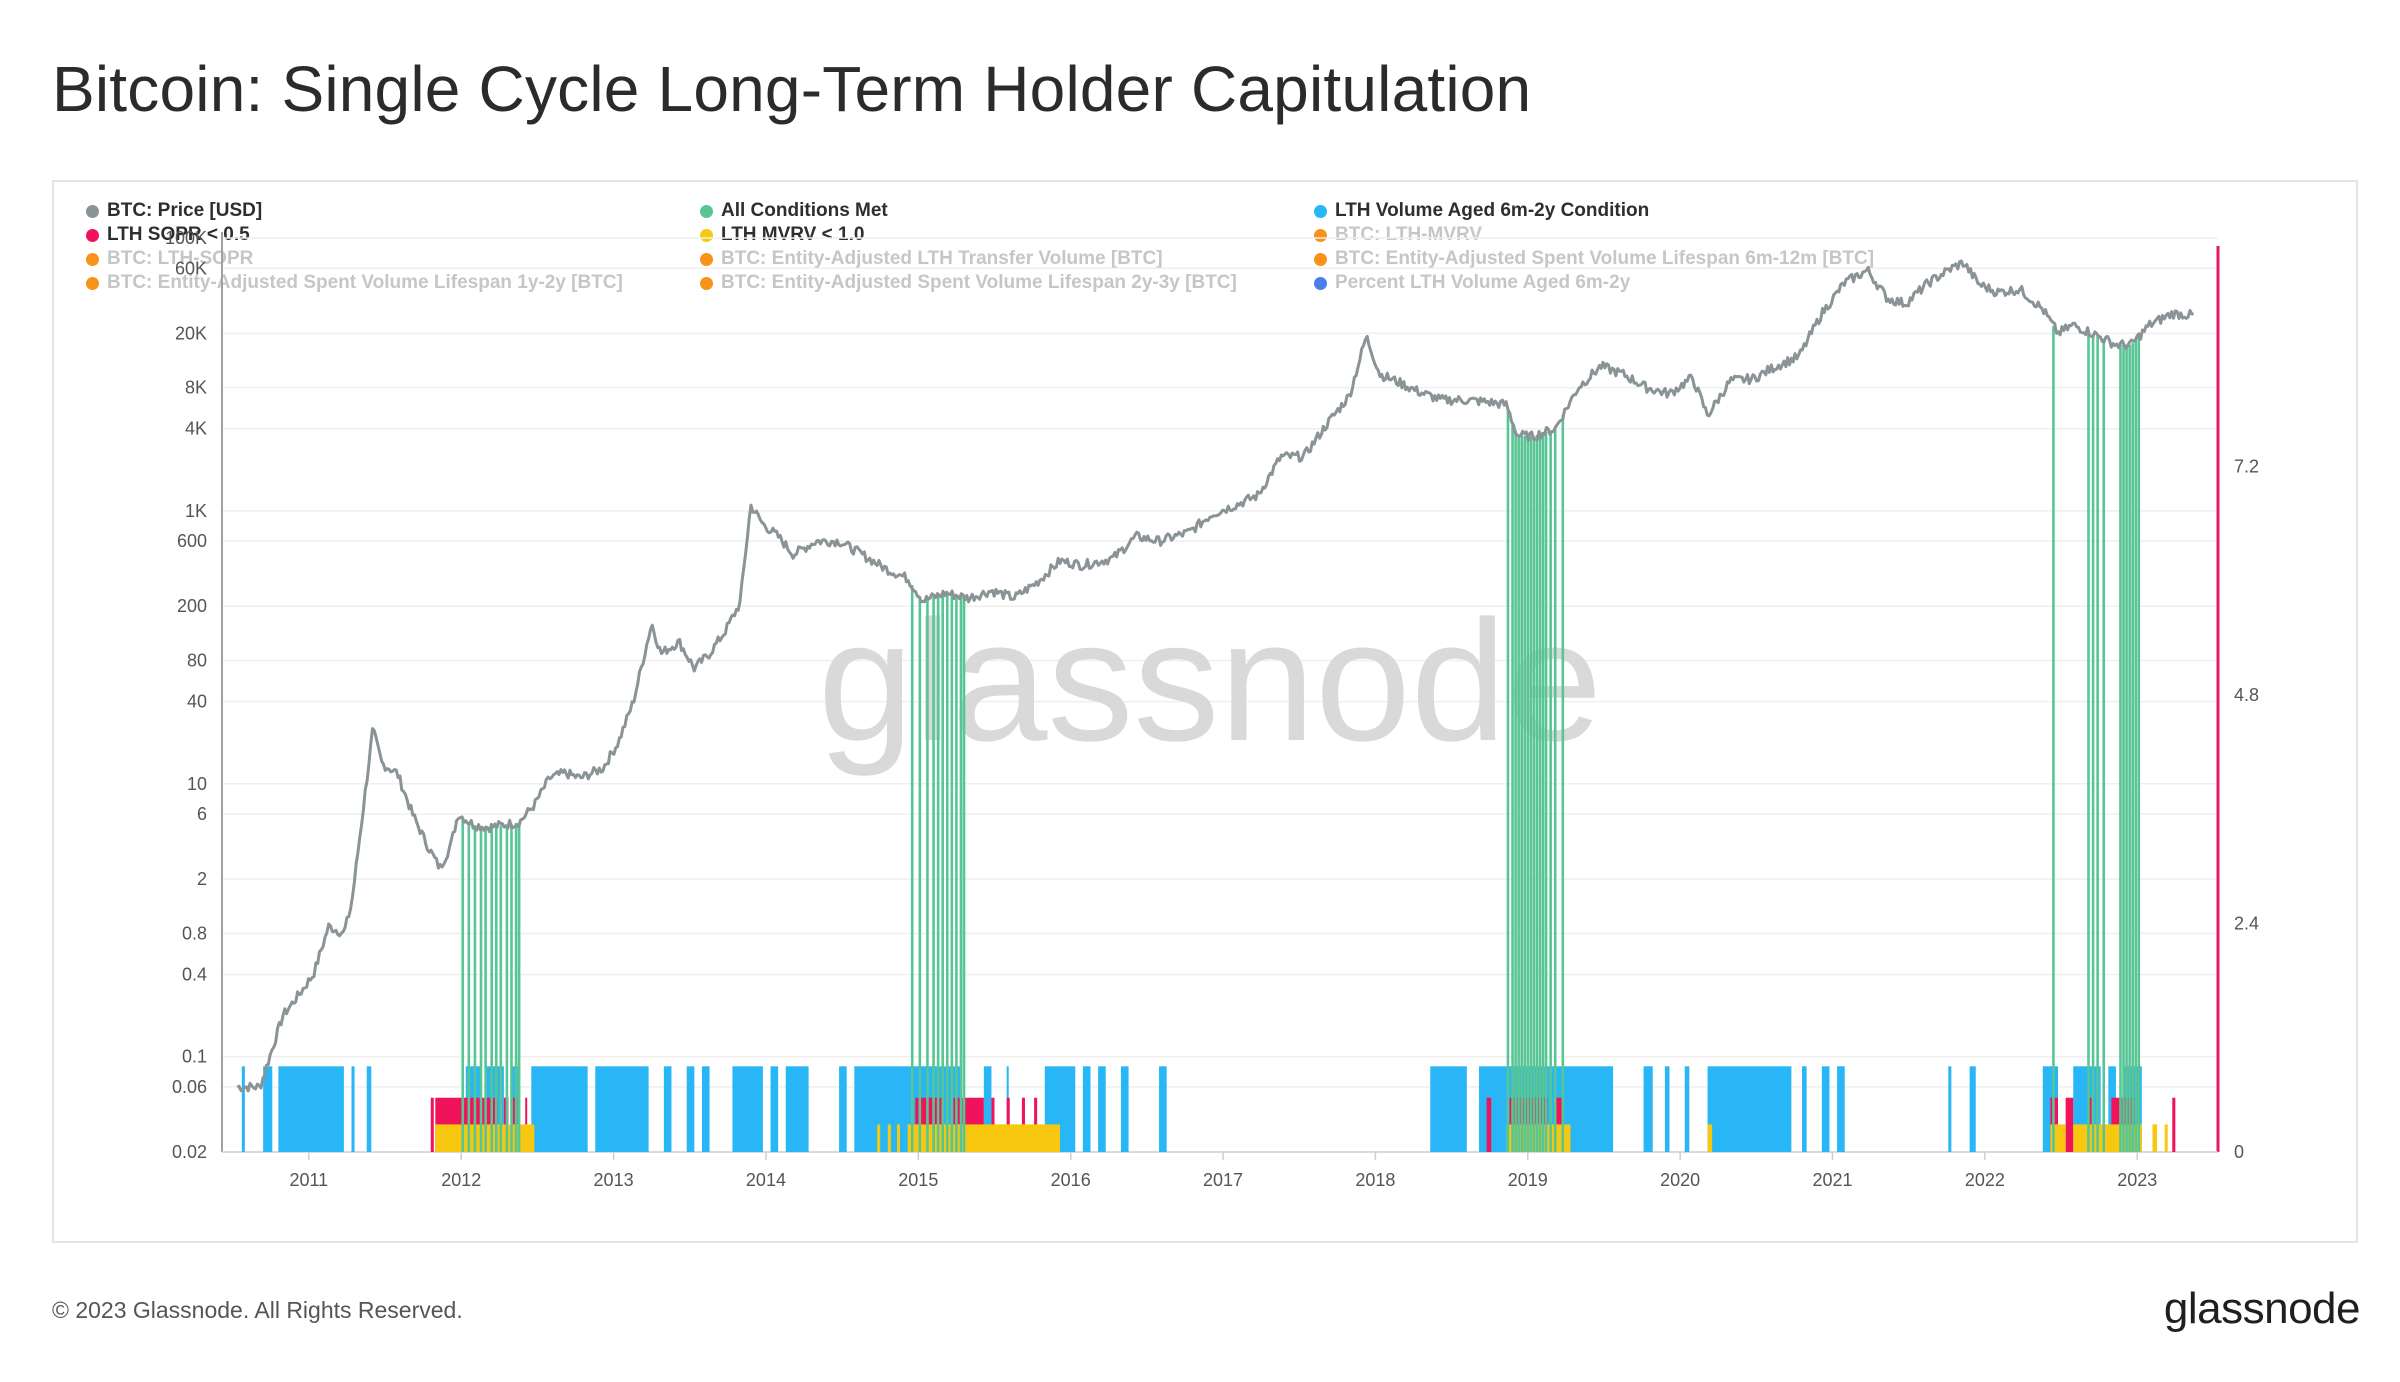  Describe the element at coordinates (186, 238) in the screenshot. I see `y-tick-label: 100K` at that location.